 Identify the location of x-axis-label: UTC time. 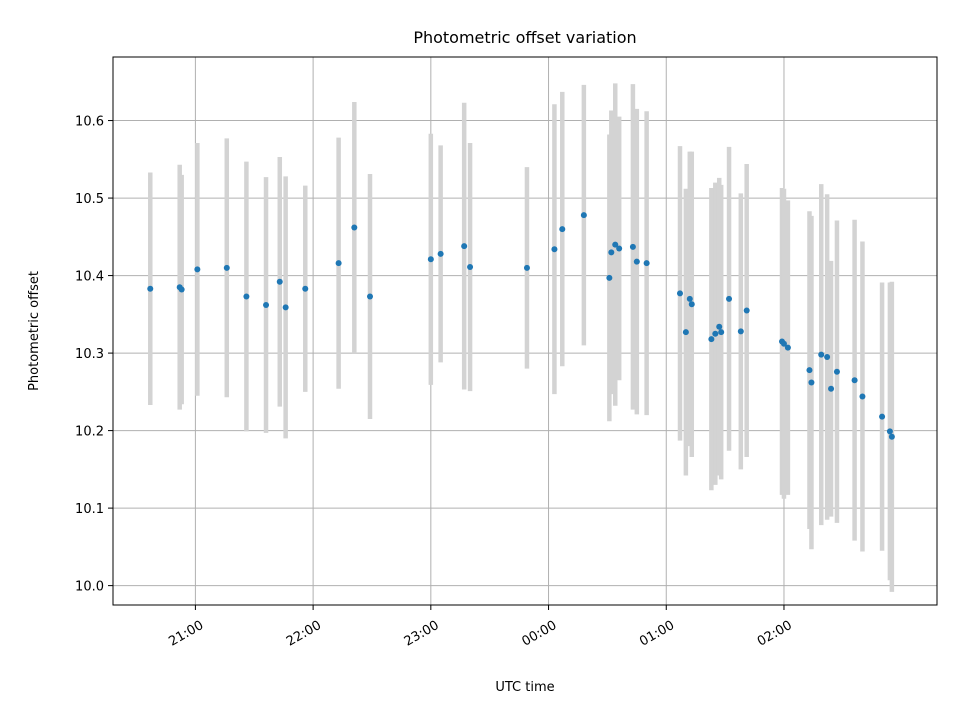
(524, 687).